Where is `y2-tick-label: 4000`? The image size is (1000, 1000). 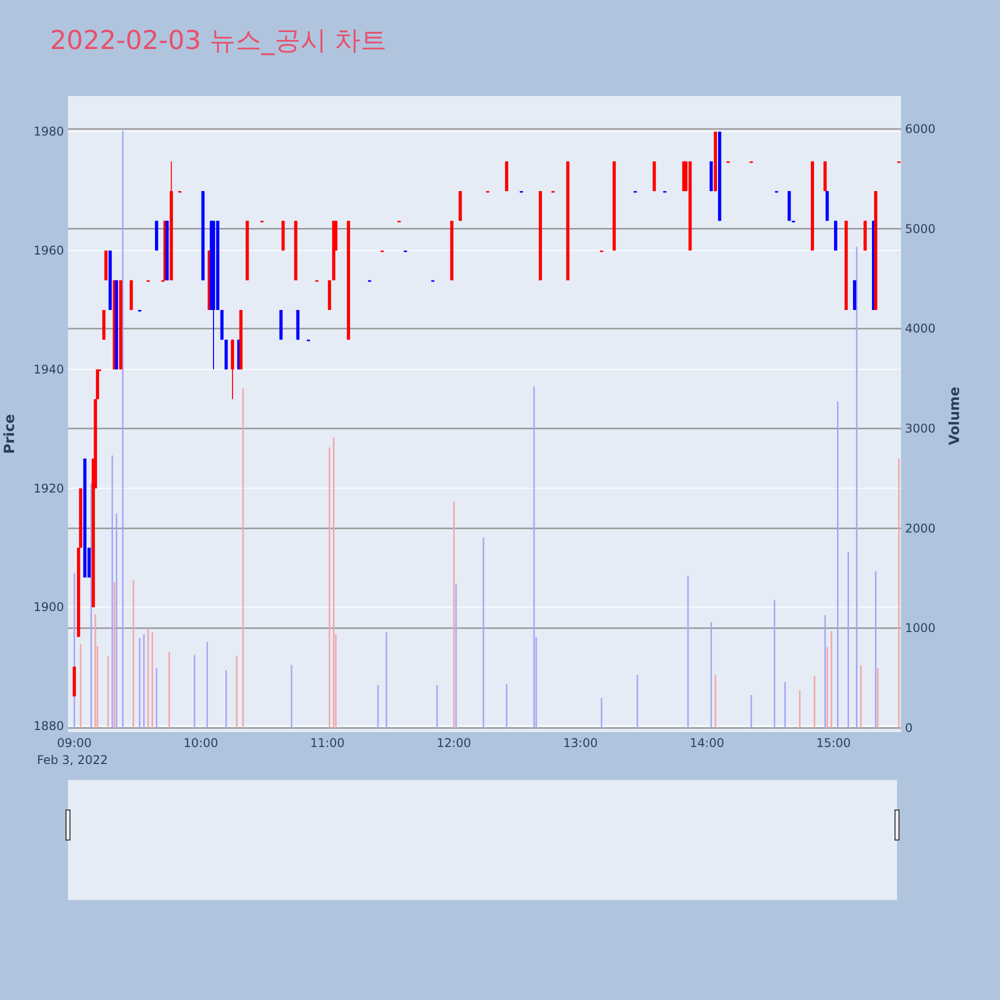 y2-tick-label: 4000 is located at coordinates (920, 329).